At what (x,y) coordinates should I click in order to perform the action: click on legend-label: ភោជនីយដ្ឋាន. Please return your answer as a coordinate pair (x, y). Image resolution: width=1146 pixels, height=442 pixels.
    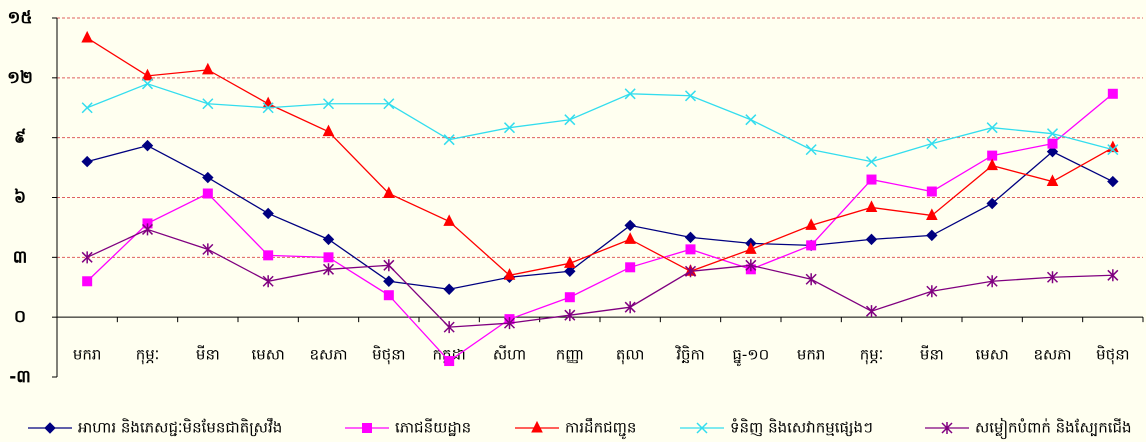
    Looking at the image, I should click on (433, 427).